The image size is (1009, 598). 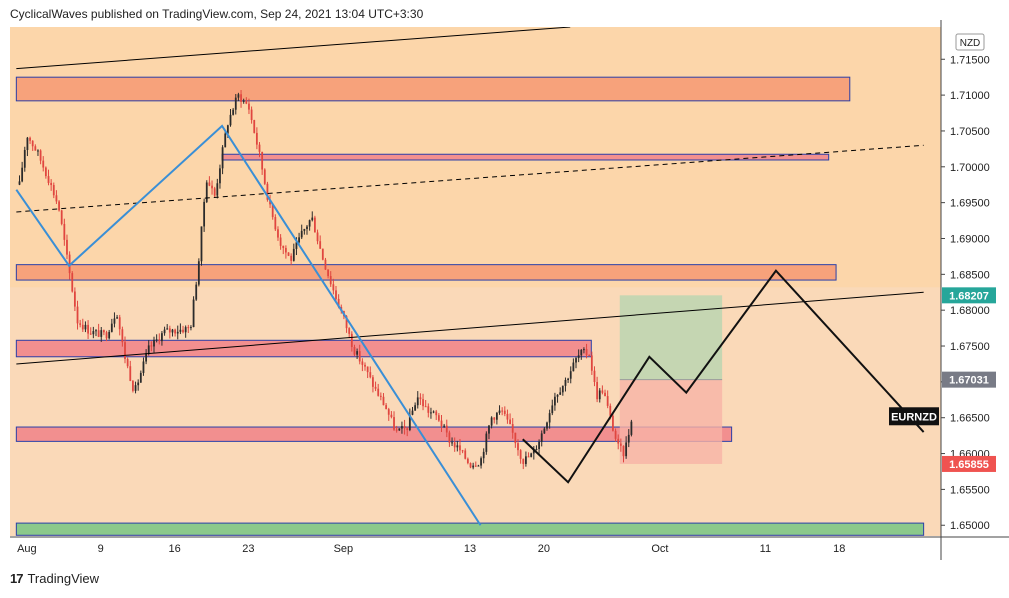 I want to click on stop-loss-area, so click(x=671, y=421).